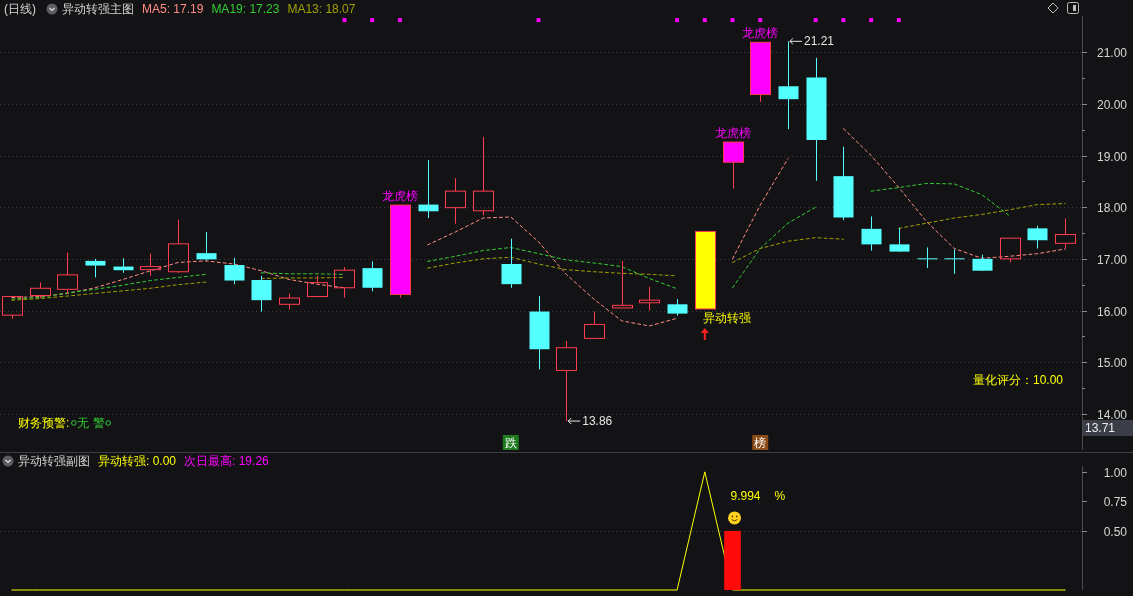 The image size is (1133, 596). Describe the element at coordinates (1112, 207) in the screenshot. I see `y-tick-label: 18.00` at that location.